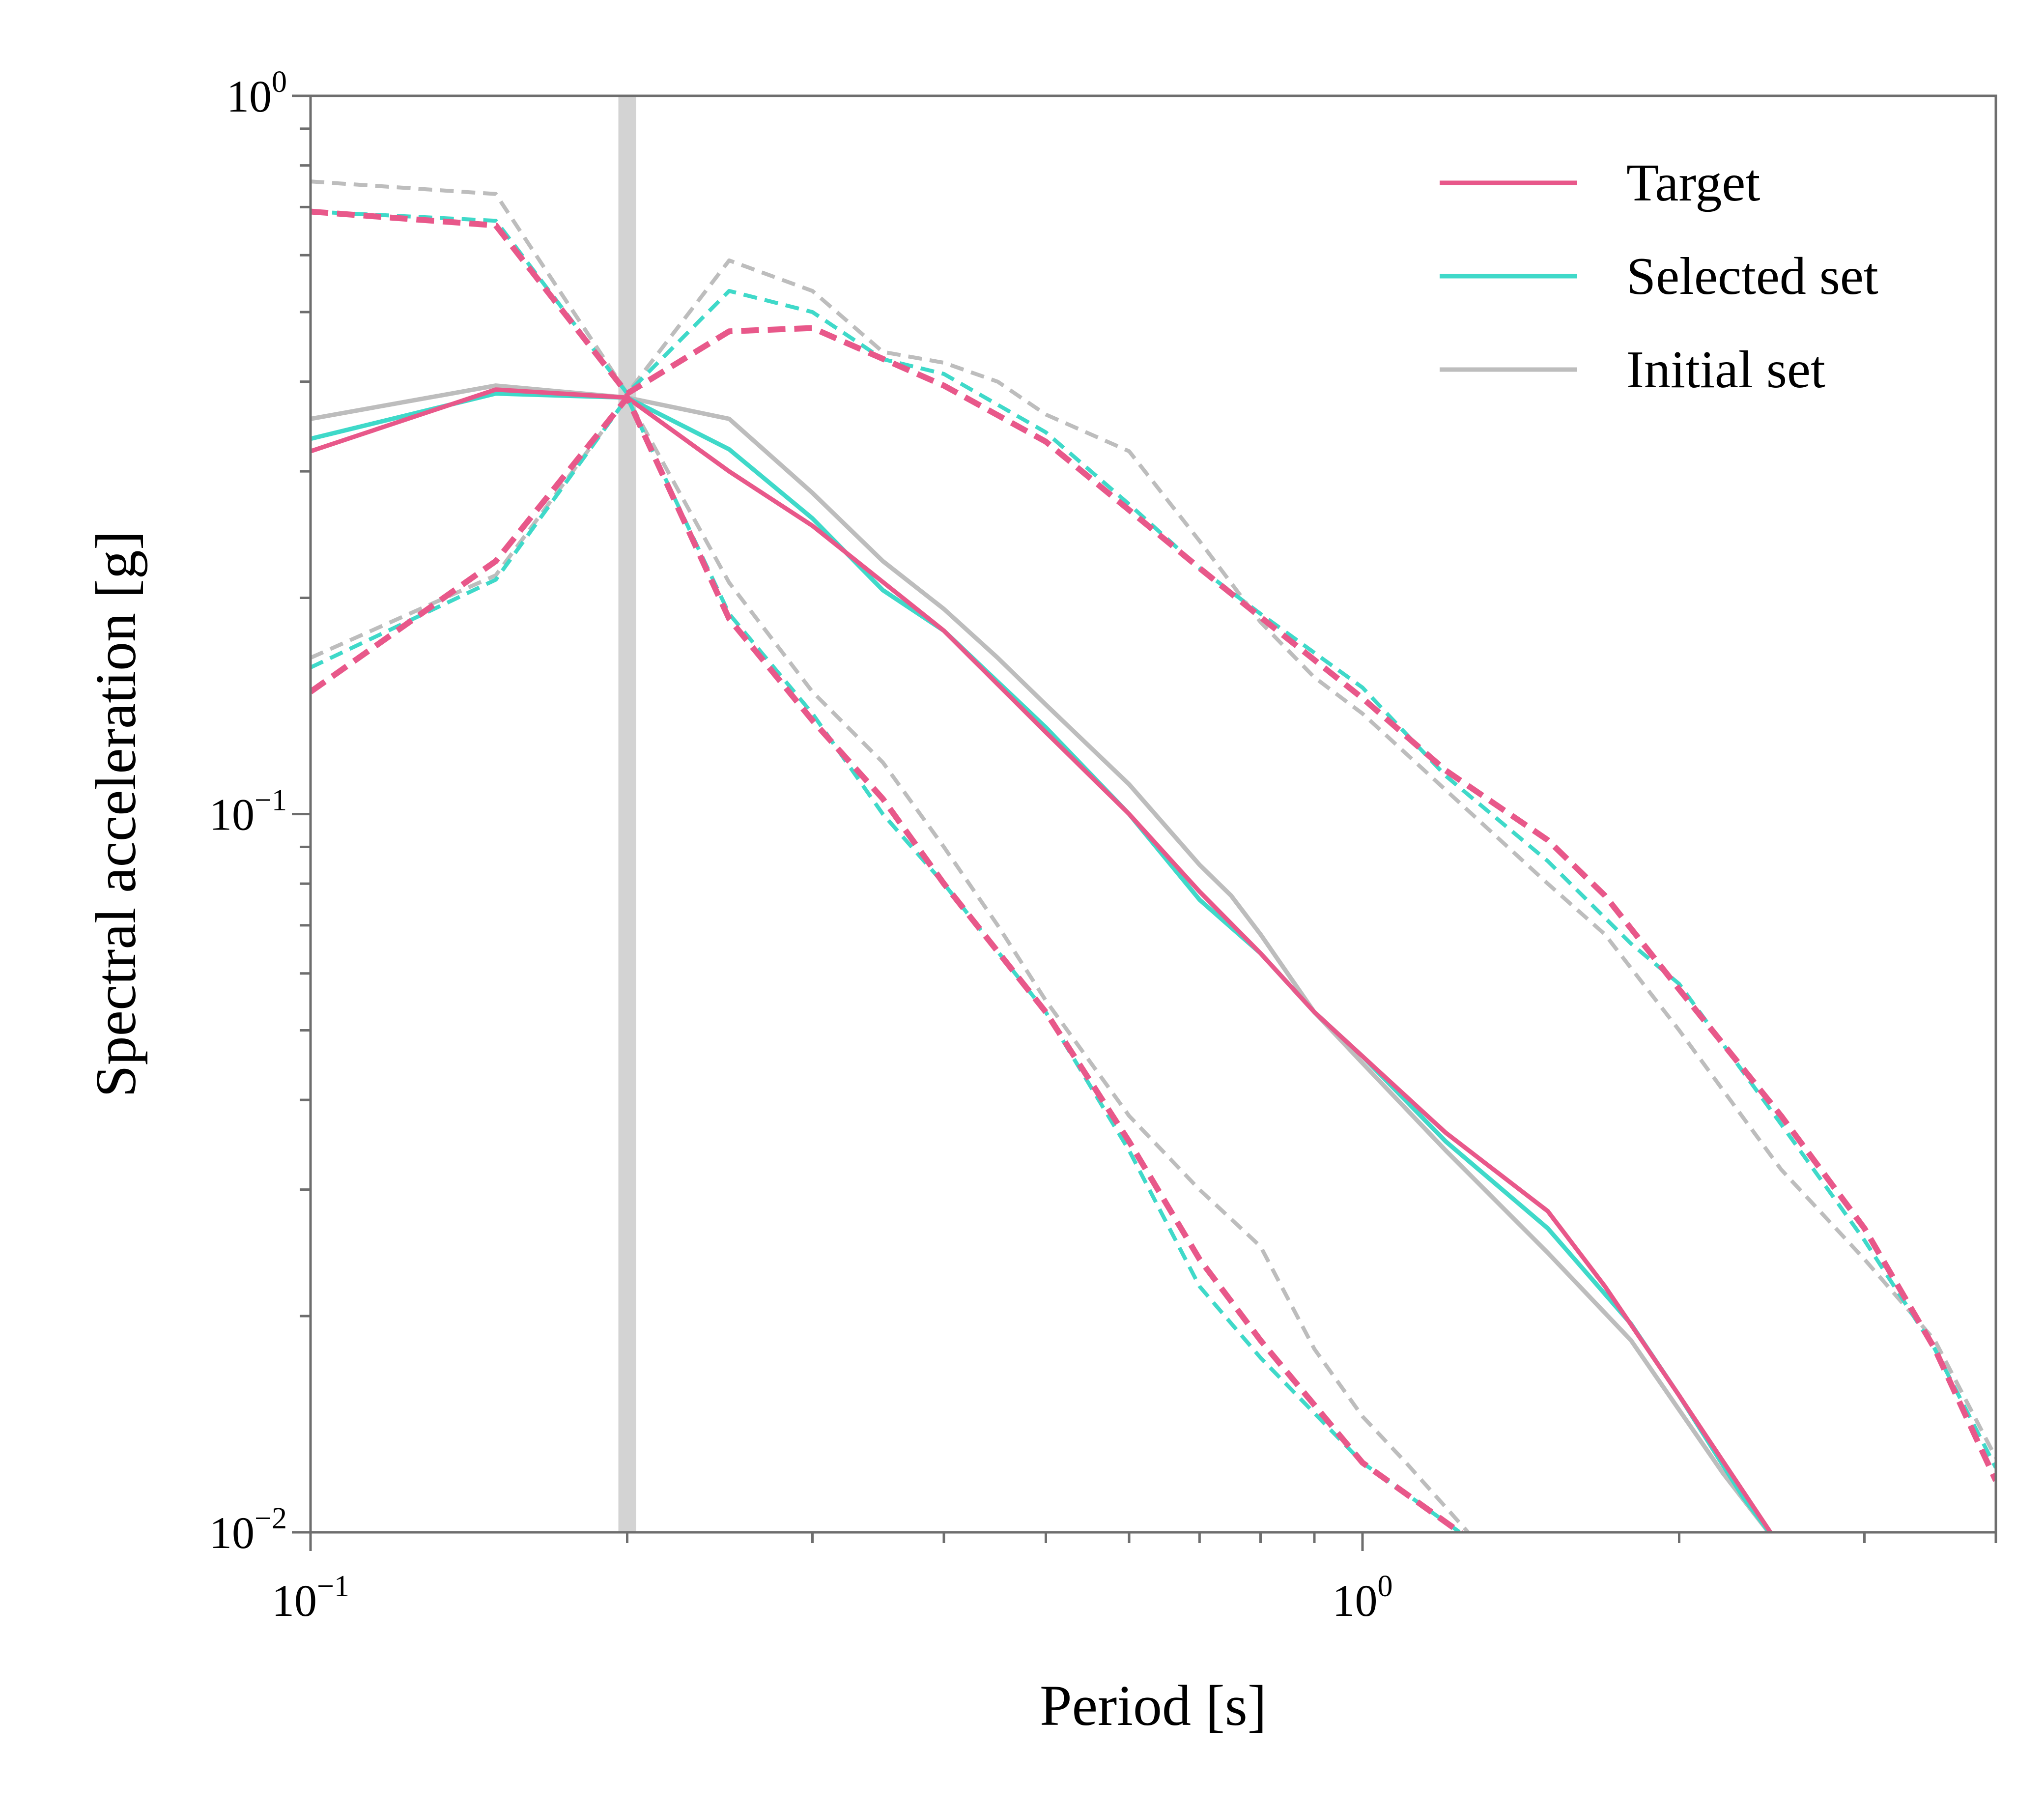 The height and width of the screenshot is (1808, 2044). I want to click on legend: Target Selected set Initial set, so click(1659, 276).